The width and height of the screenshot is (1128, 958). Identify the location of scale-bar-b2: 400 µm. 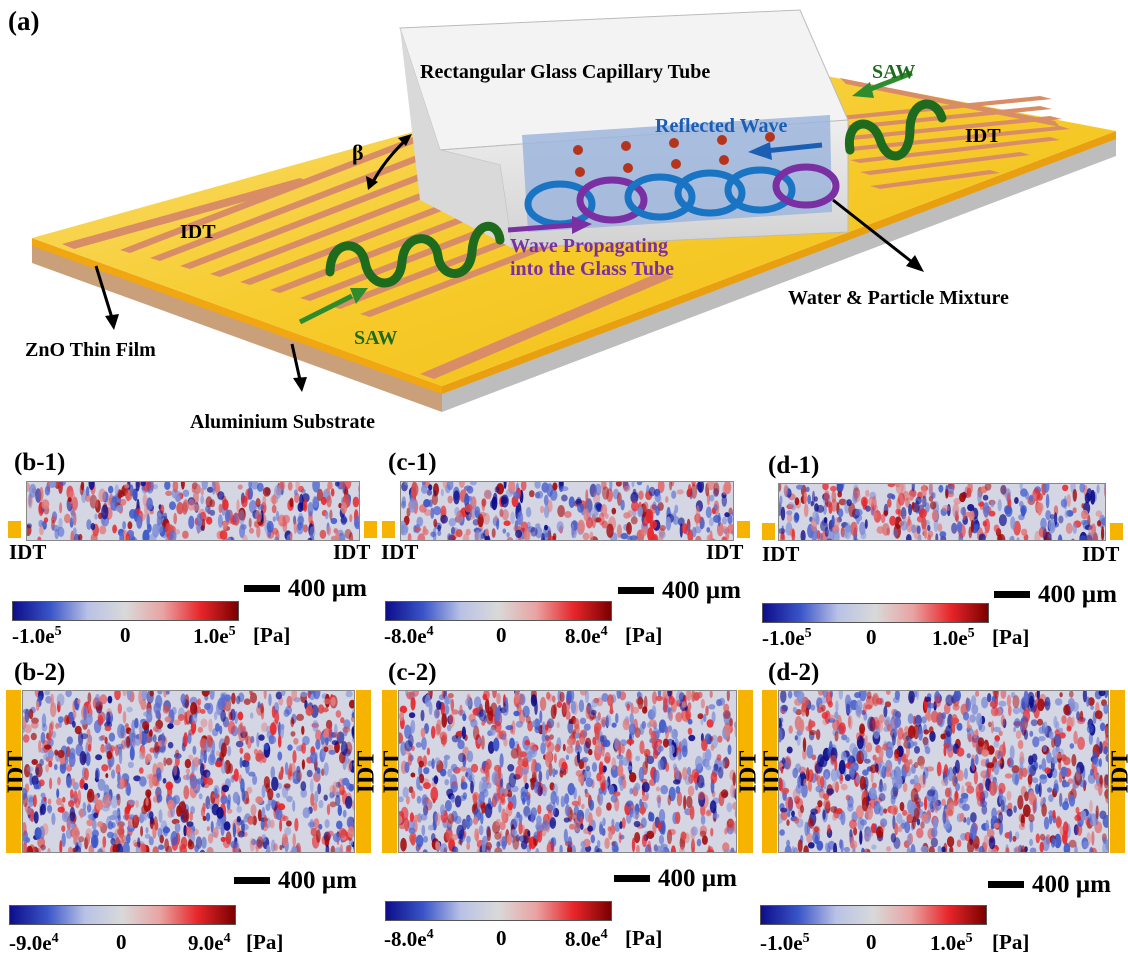
(295, 880).